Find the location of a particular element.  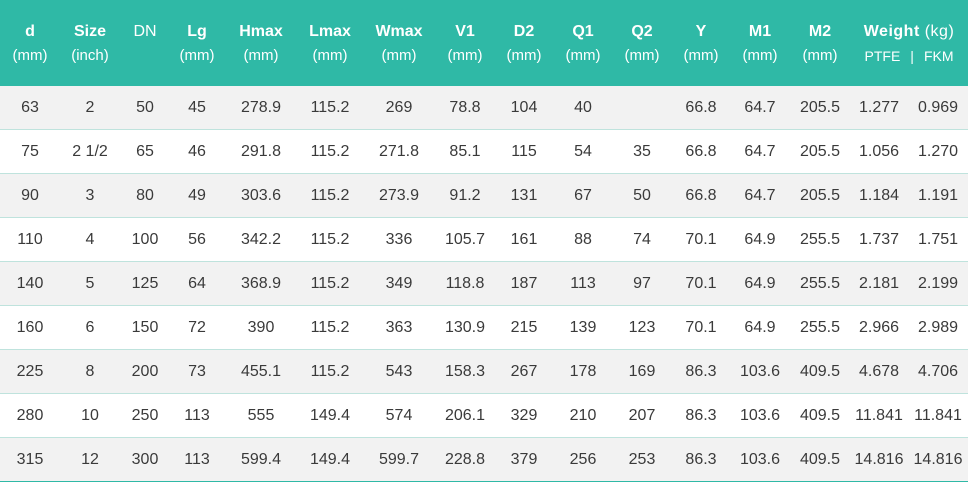

cell-wmax: 271.8 is located at coordinates (399, 152).